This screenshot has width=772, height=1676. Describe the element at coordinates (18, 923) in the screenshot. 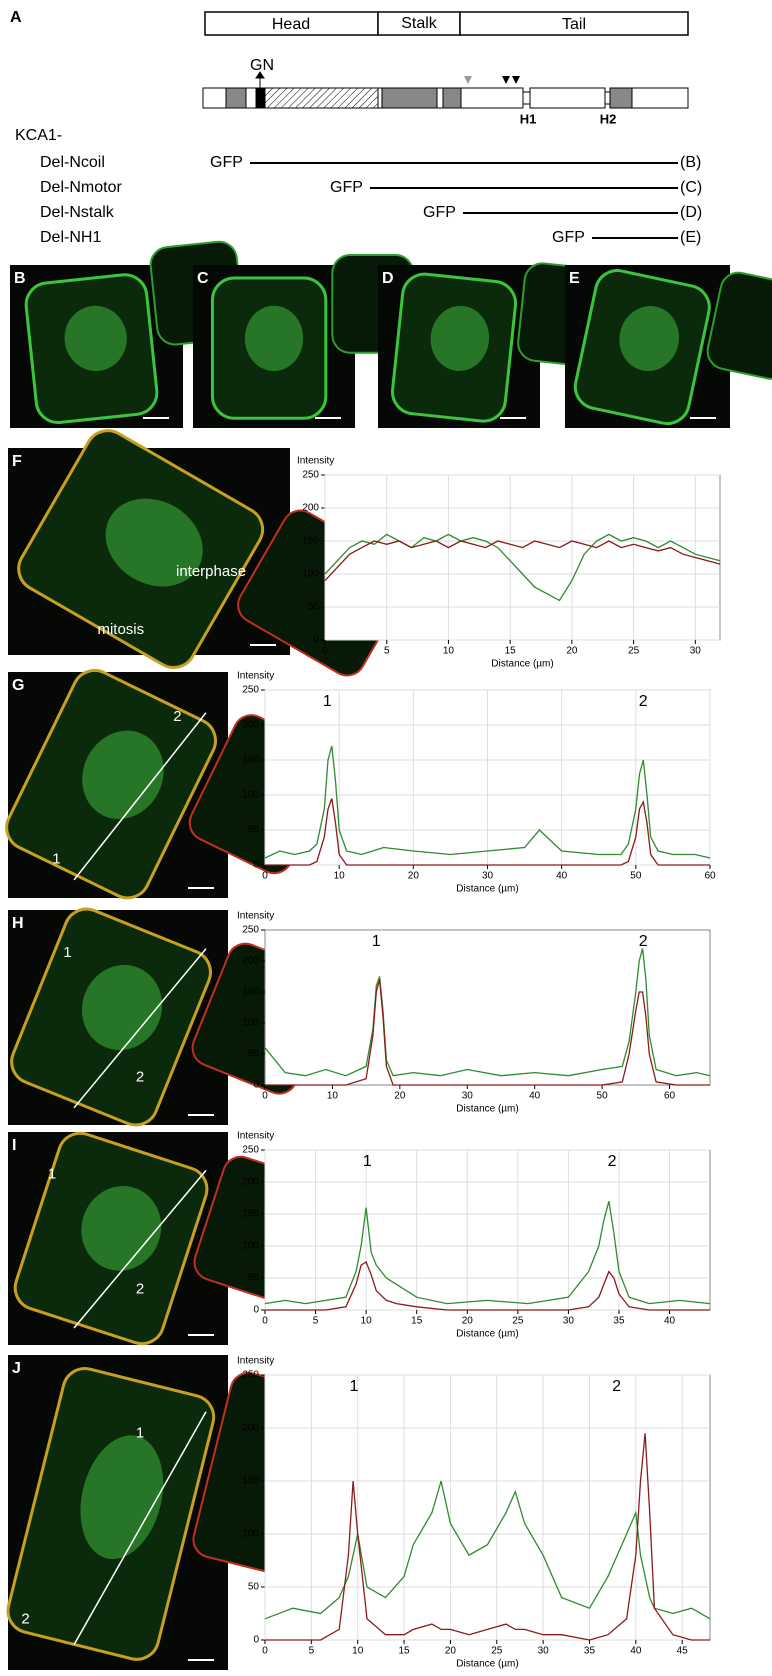

I see `panel-label: H` at that location.